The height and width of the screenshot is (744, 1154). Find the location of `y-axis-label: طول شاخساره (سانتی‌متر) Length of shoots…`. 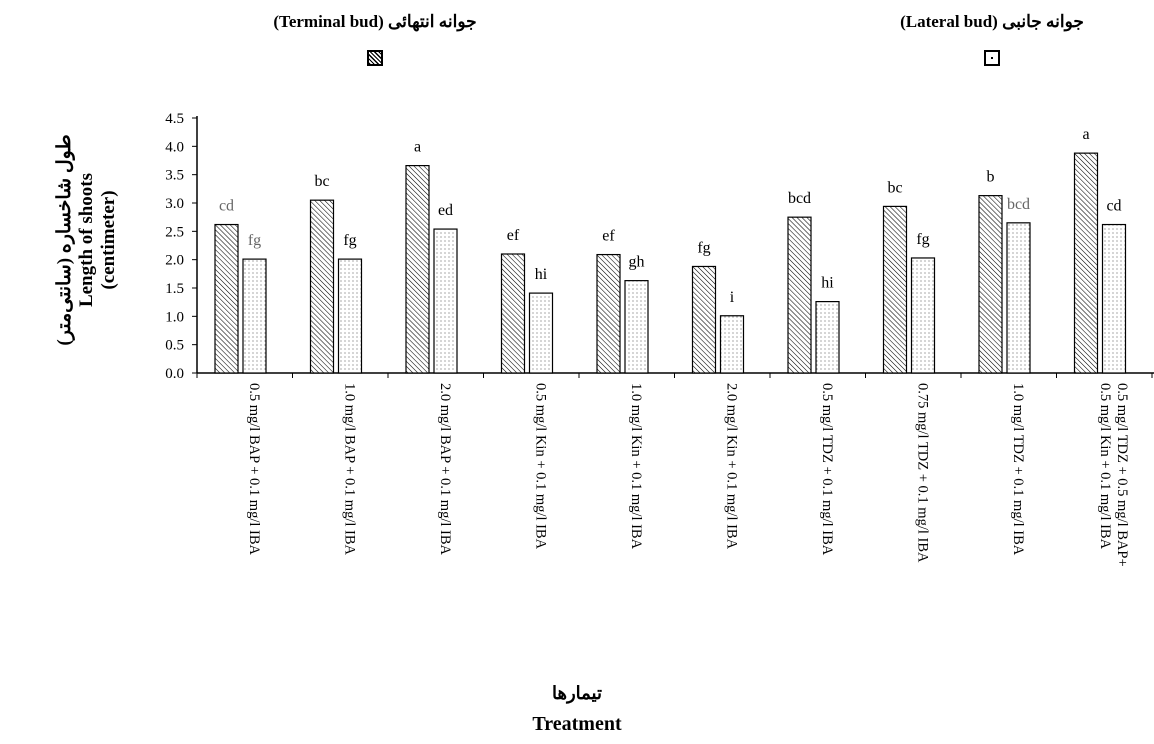

y-axis-label: طول شاخساره (سانتی‌متر) Length of shoots… is located at coordinates (87, 240).